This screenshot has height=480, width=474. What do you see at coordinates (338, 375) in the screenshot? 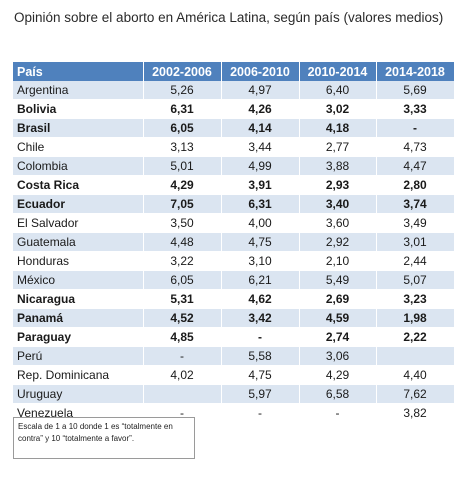
I see `value-cell: 4,29` at bounding box center [338, 375].